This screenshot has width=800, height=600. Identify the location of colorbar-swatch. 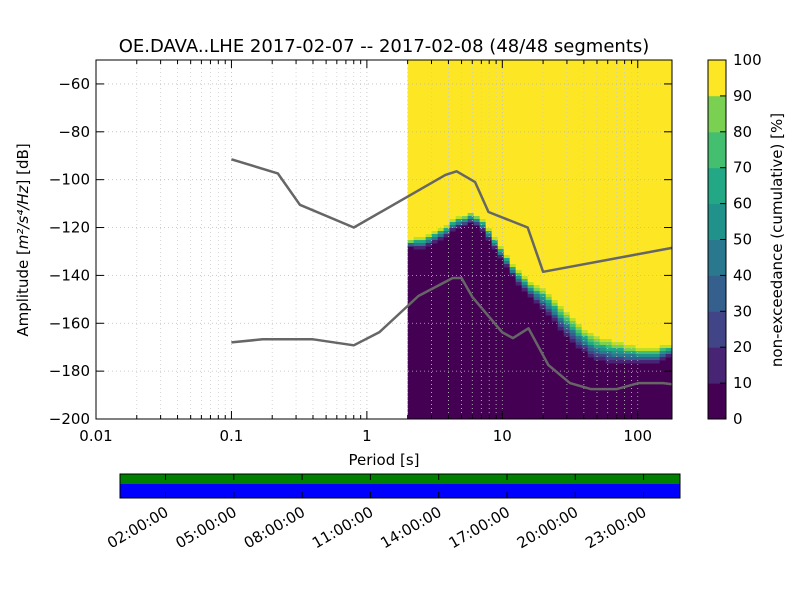
(717, 293).